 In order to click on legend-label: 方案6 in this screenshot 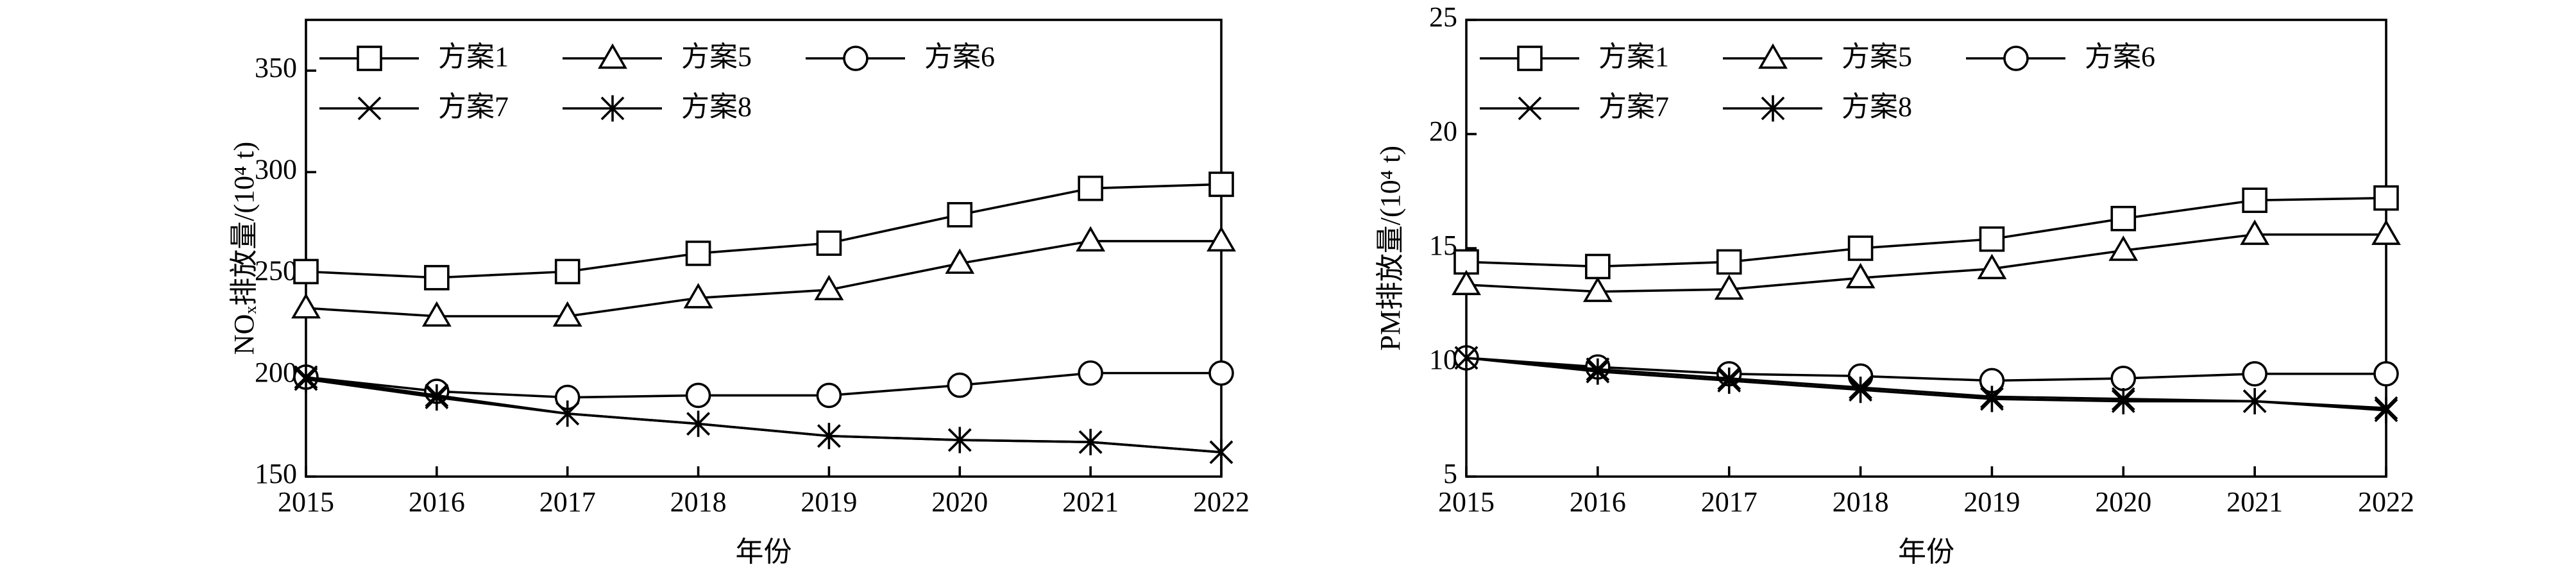, I will do `click(2120, 56)`.